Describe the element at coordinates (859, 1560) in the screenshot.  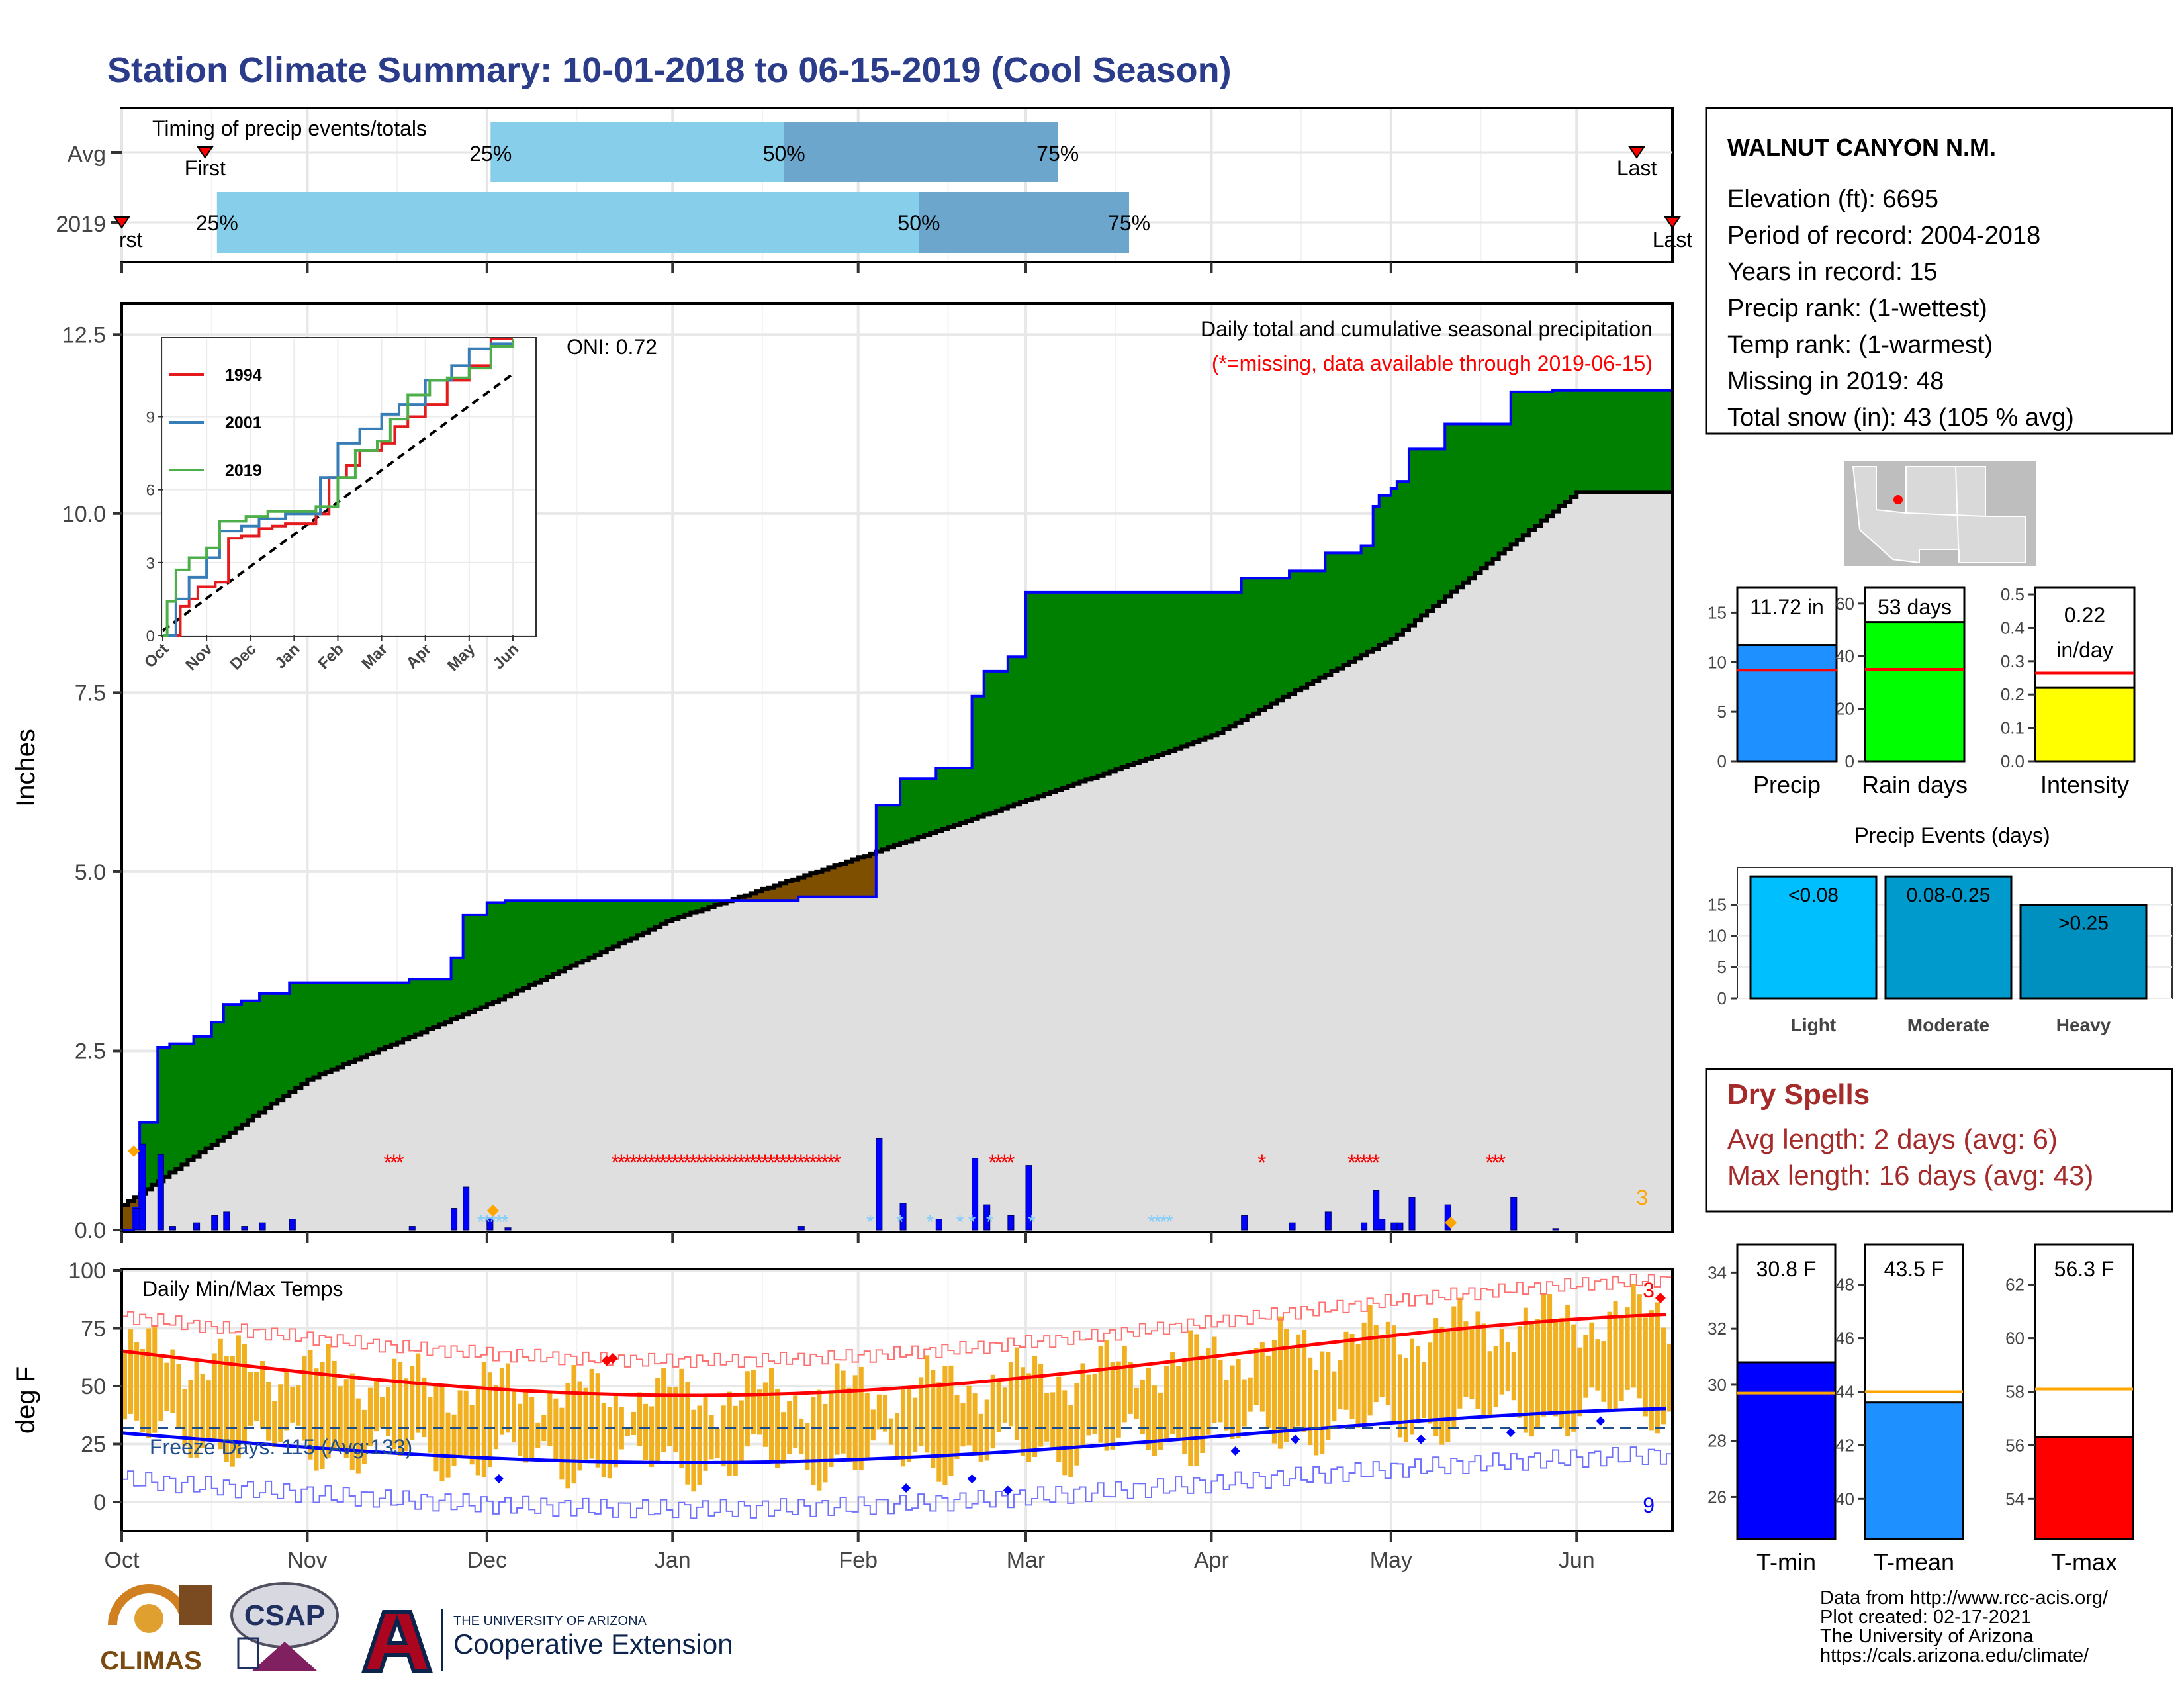
I see `month-label: Feb` at that location.